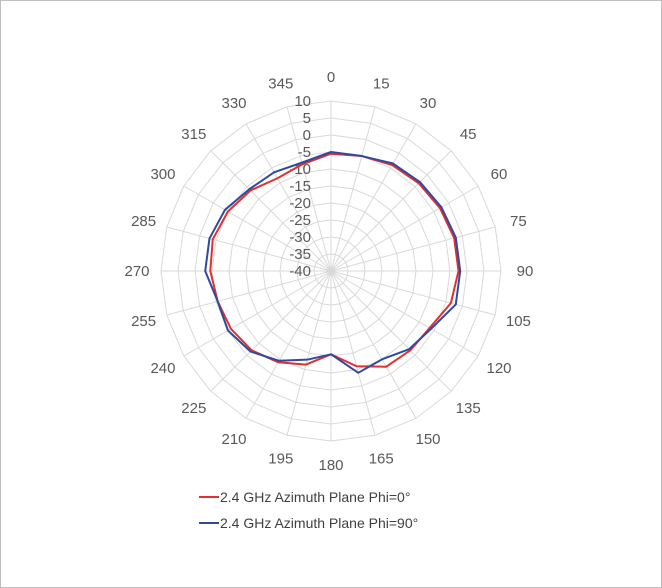  I want to click on angle-label-135: 135, so click(468, 408).